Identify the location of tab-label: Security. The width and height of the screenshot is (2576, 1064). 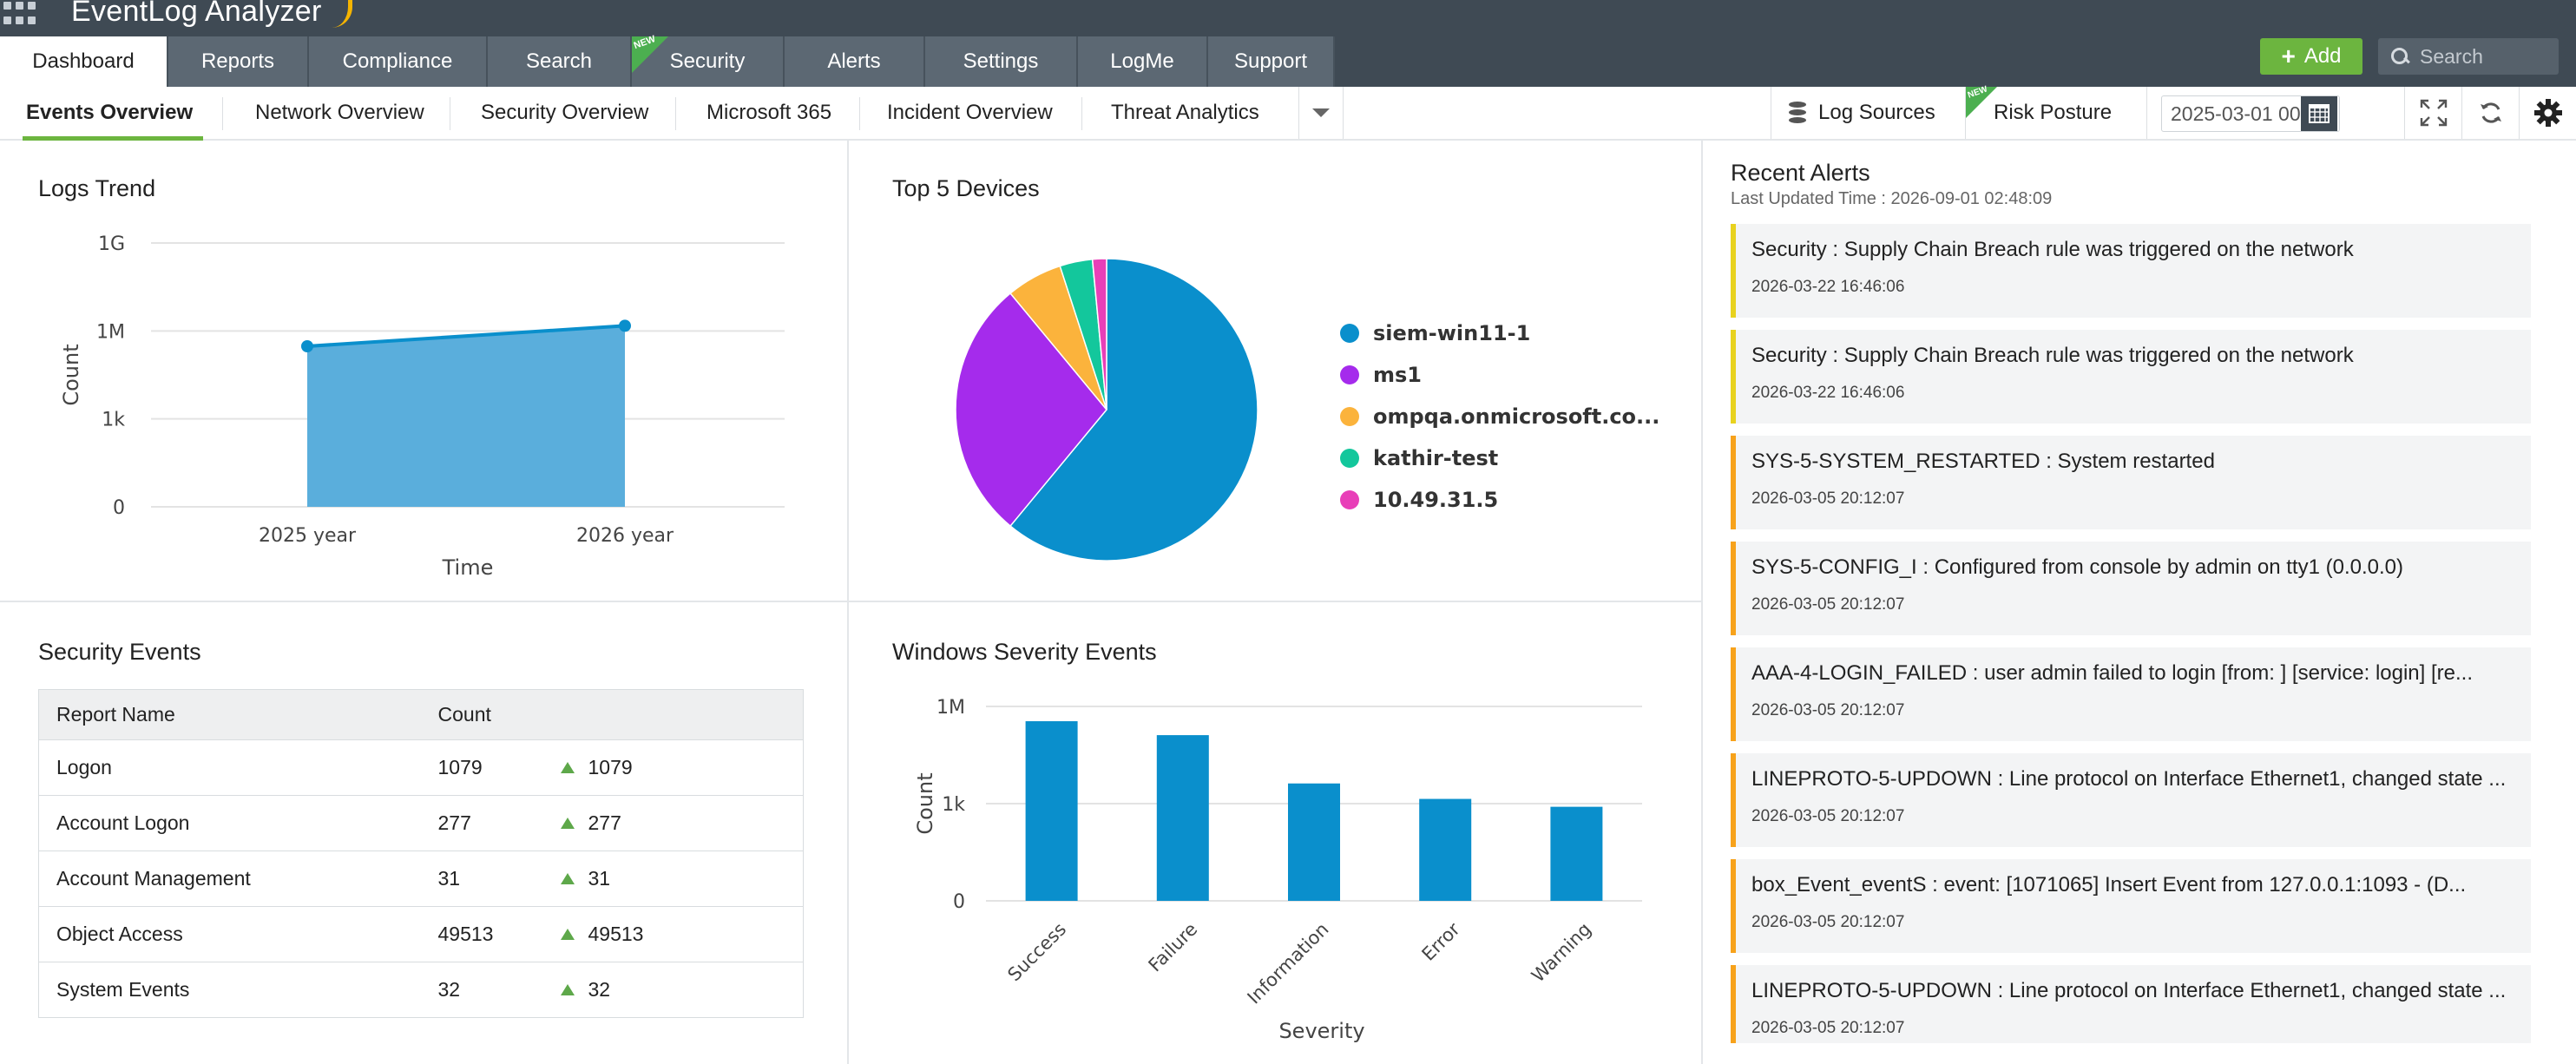
(707, 61).